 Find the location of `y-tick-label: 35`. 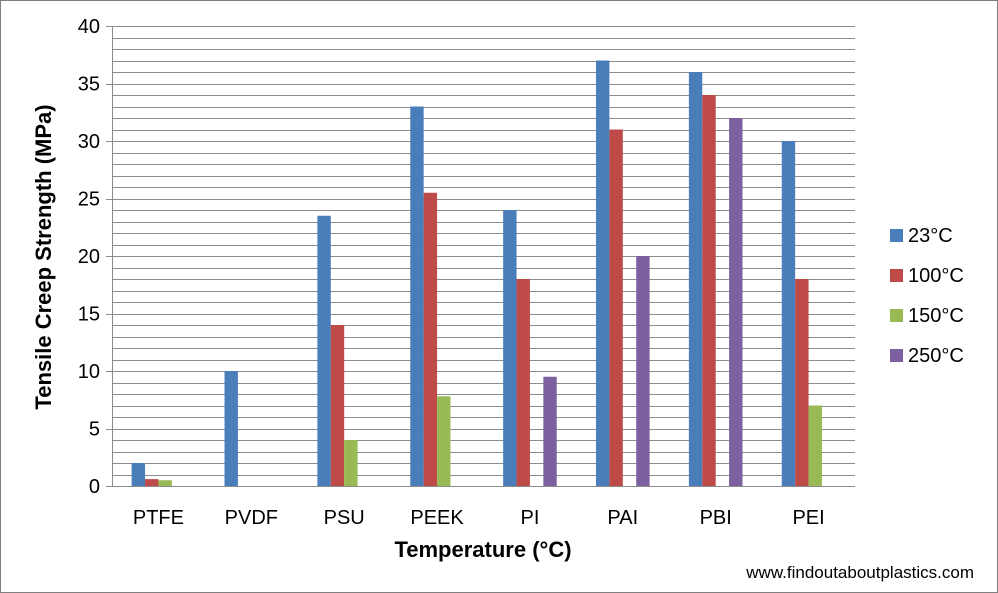

y-tick-label: 35 is located at coordinates (89, 85).